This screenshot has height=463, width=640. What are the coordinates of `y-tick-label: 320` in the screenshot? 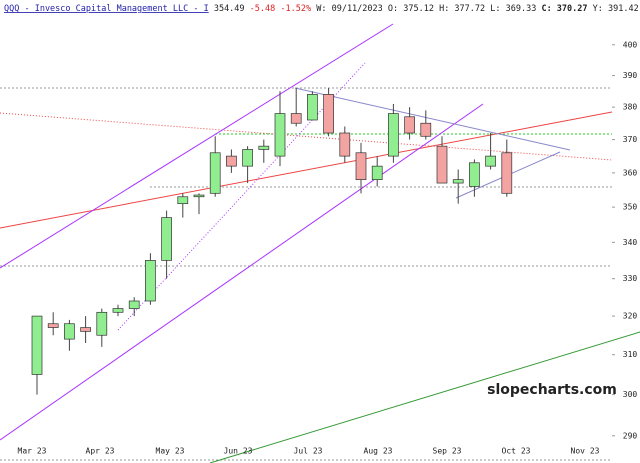 It's located at (630, 316).